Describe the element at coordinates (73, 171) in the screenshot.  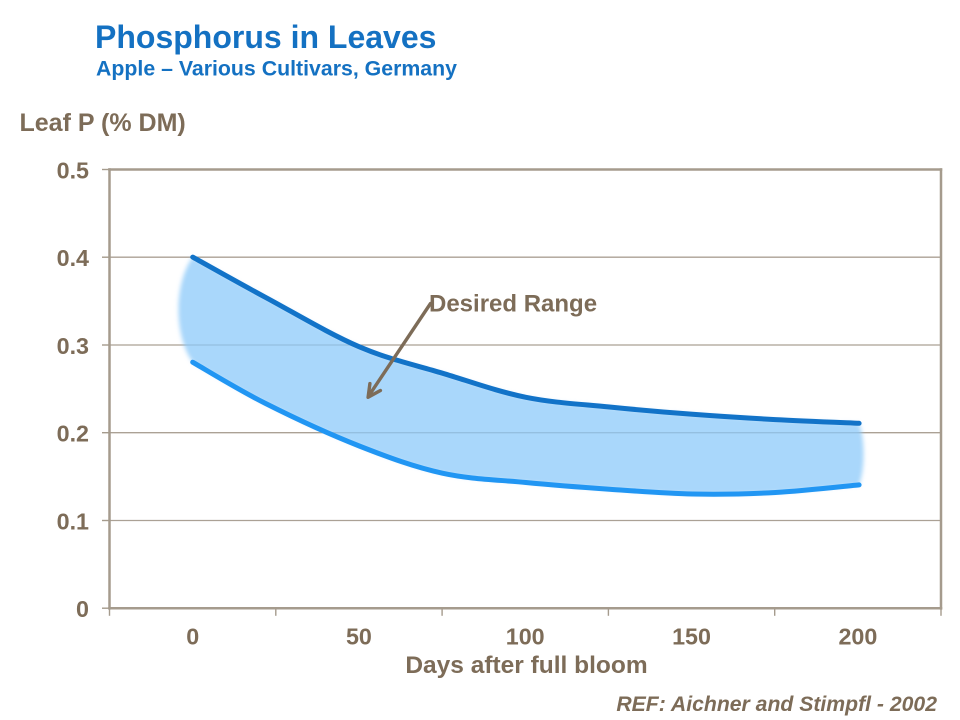
I see `svg-text: 0.5` at that location.